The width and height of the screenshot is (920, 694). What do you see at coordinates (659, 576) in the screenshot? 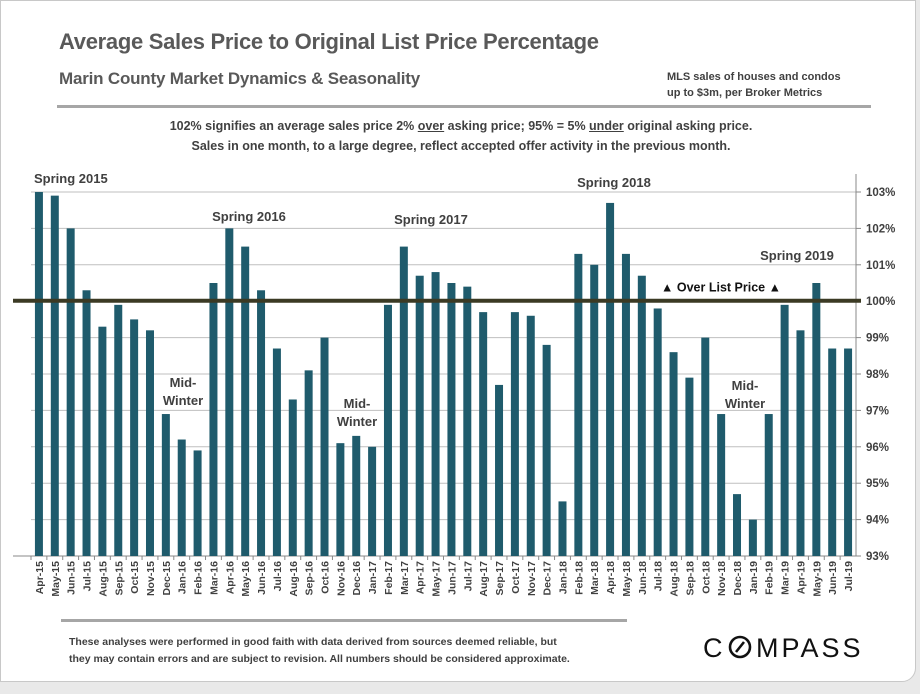
I see `x-tick-label: Jul-18` at bounding box center [659, 576].